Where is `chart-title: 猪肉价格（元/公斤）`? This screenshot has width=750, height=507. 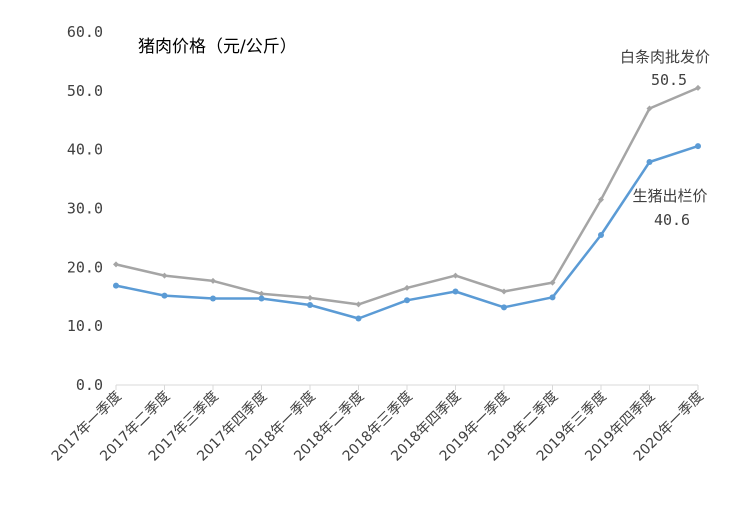
chart-title: 猪肉价格（元/公斤） is located at coordinates (217, 47).